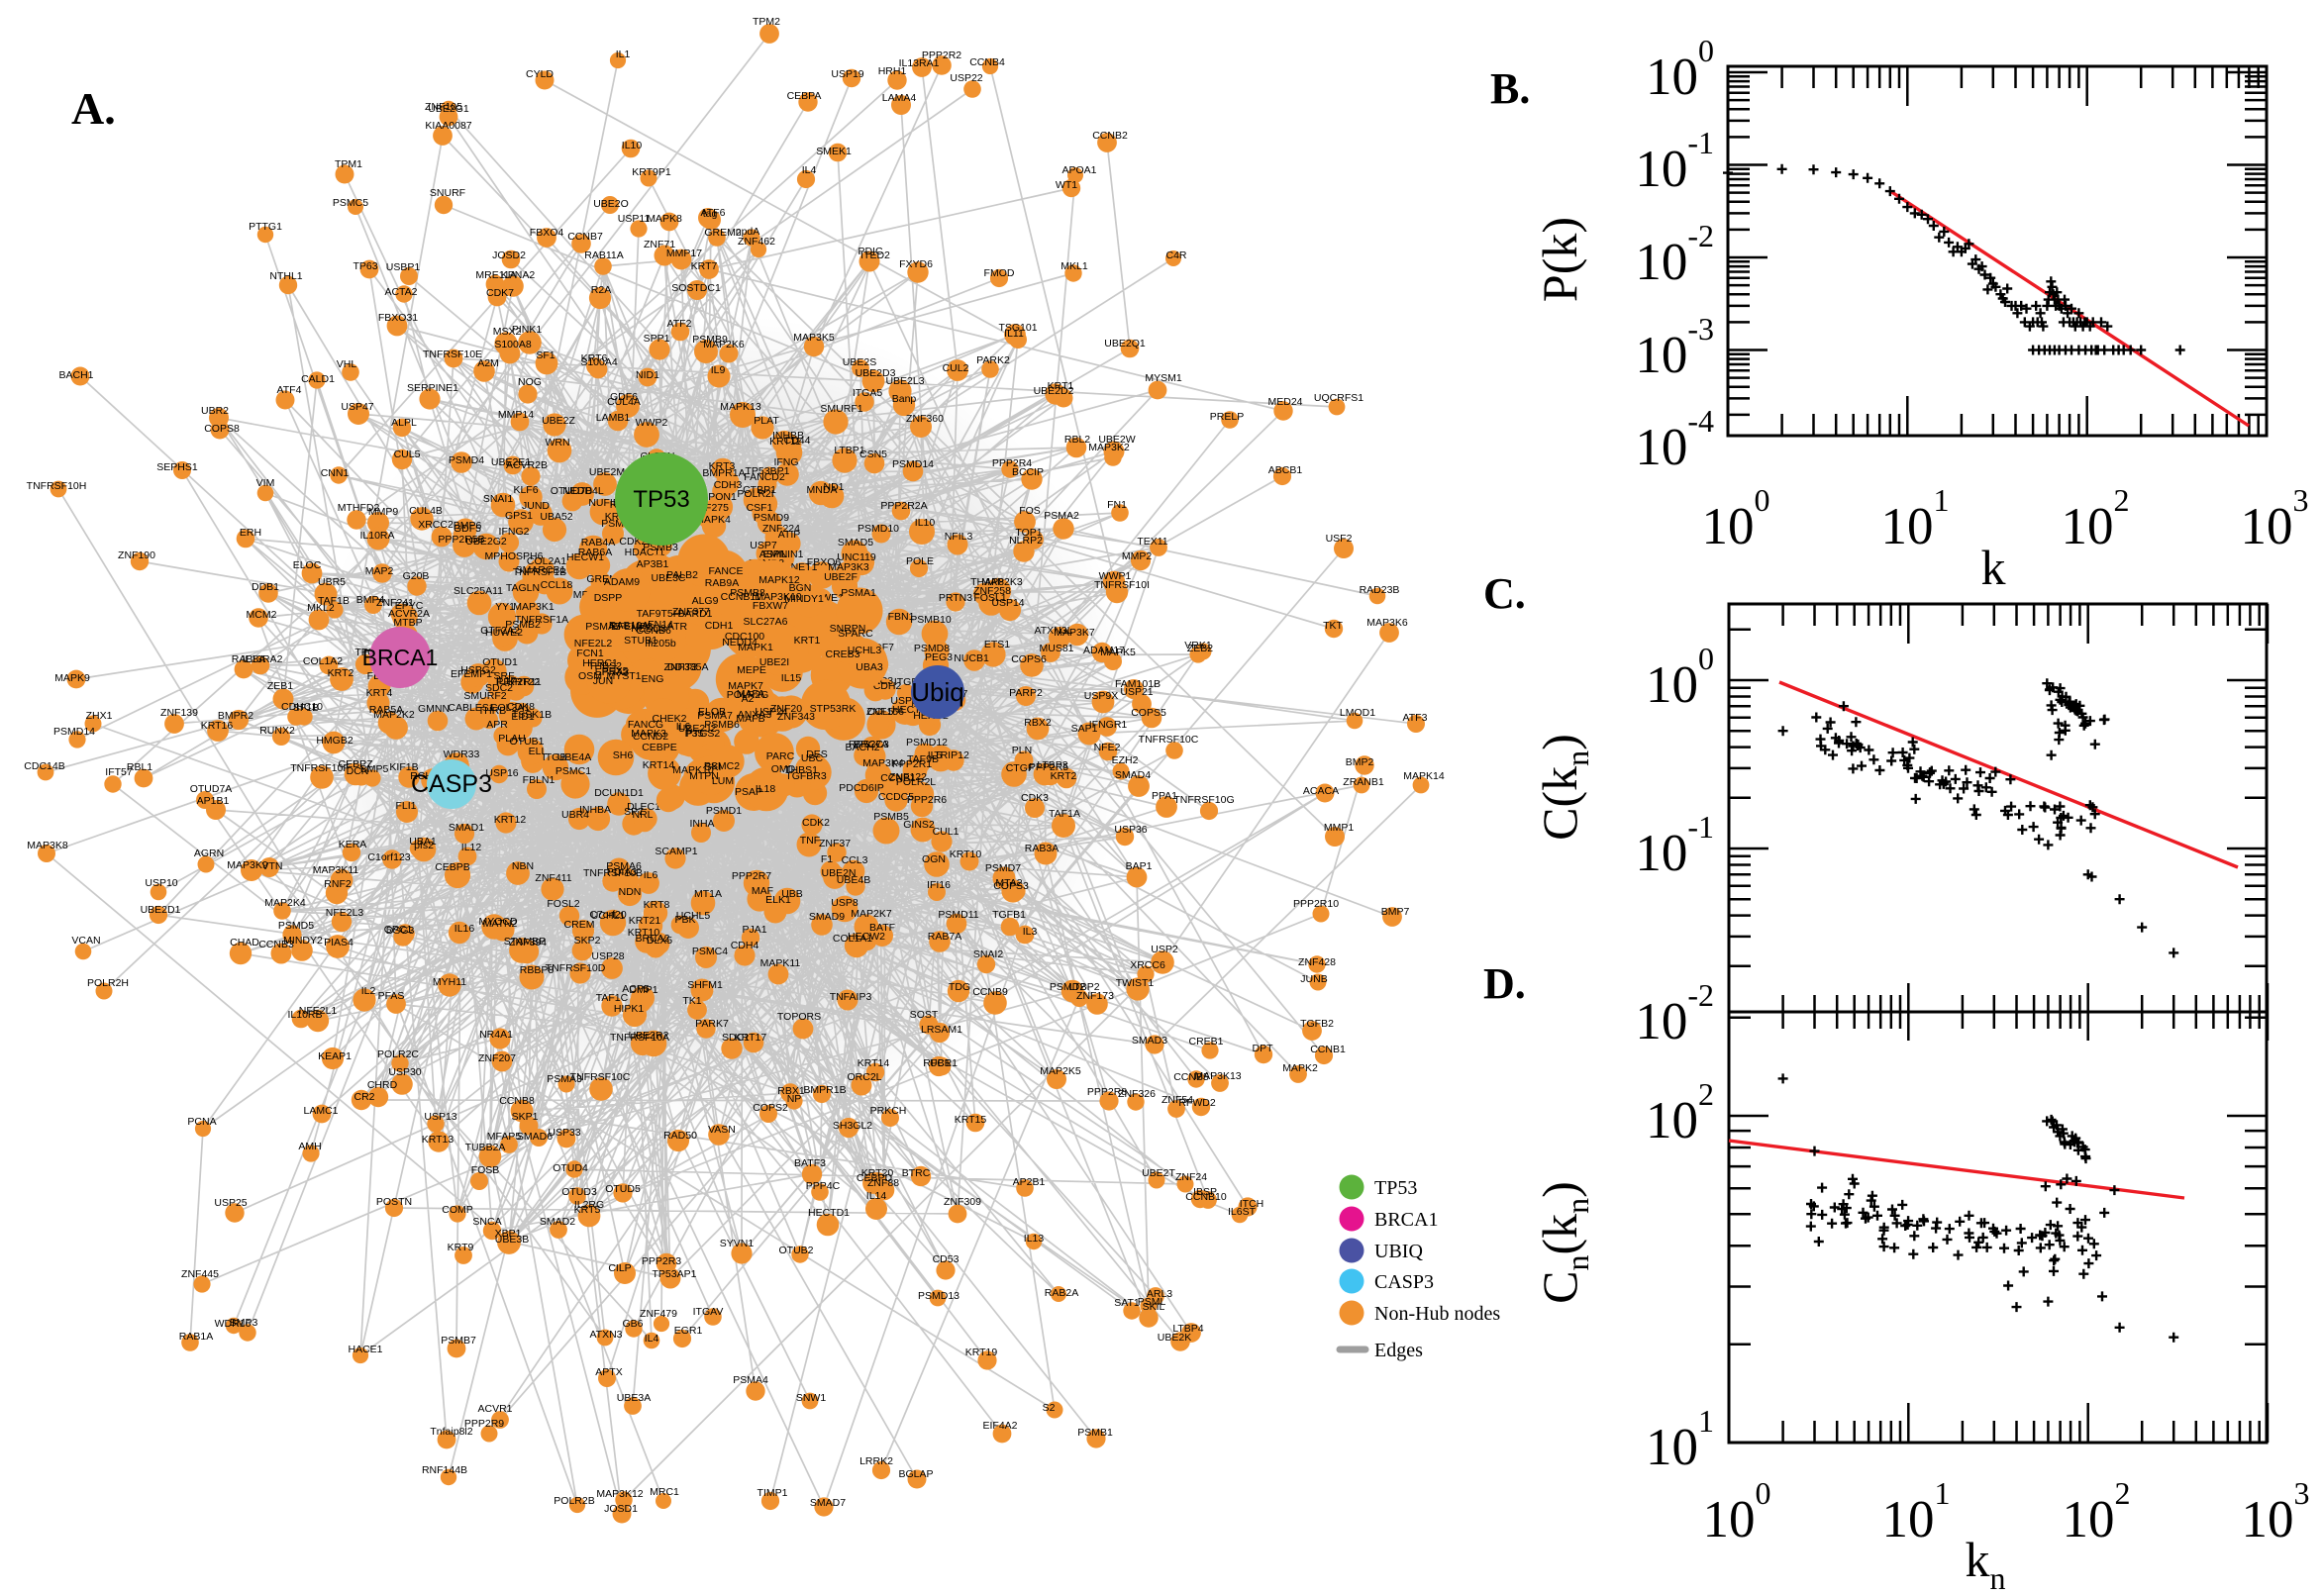  I want to click on svg-text: PSMB5, so click(891, 817).